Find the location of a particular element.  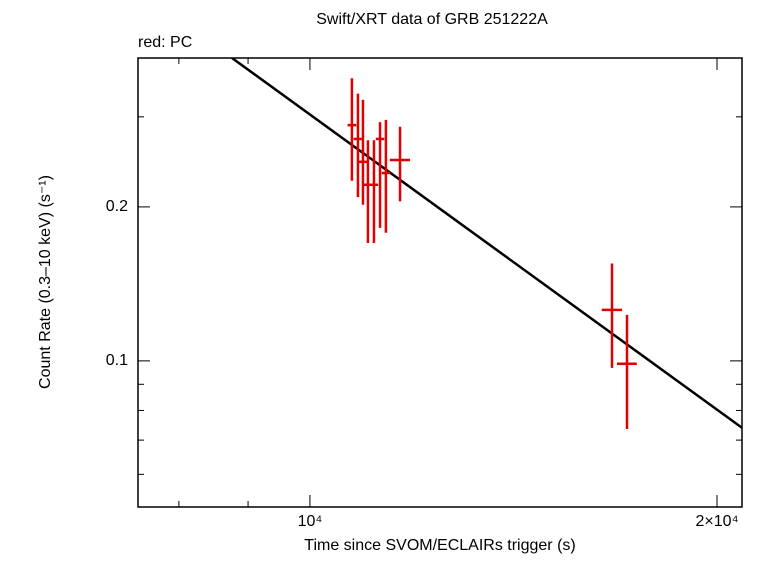

y-tick-label: 0.1 is located at coordinates (117, 360).